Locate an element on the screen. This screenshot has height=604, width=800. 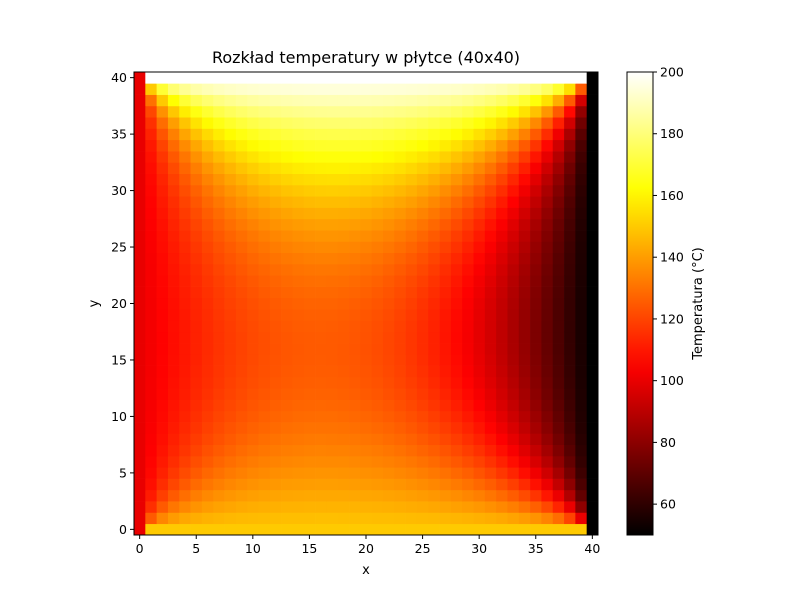
x-axis: 0 5 10 15 20 25 30 35 40 is located at coordinates (368, 545).